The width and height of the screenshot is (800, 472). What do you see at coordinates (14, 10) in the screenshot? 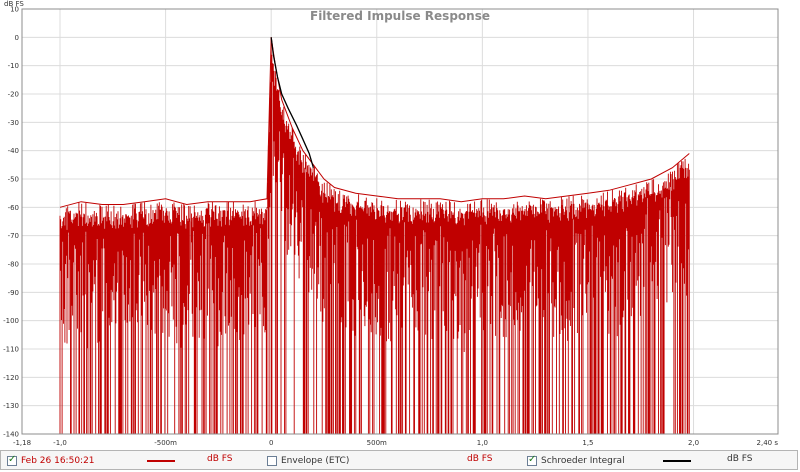
I see `y-tick-label: 10` at bounding box center [14, 10].